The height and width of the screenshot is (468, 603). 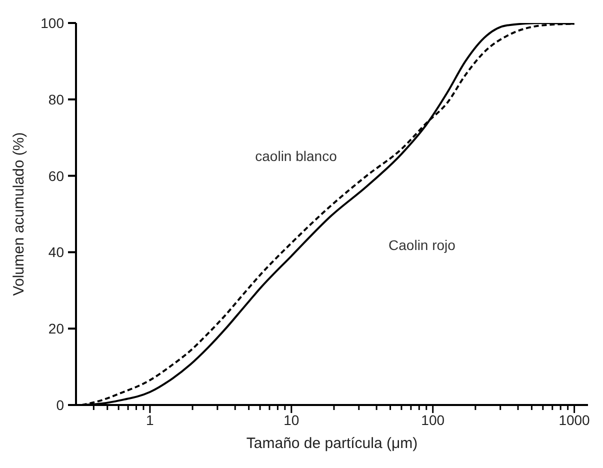 I want to click on x-tick-label: 1, so click(x=150, y=420).